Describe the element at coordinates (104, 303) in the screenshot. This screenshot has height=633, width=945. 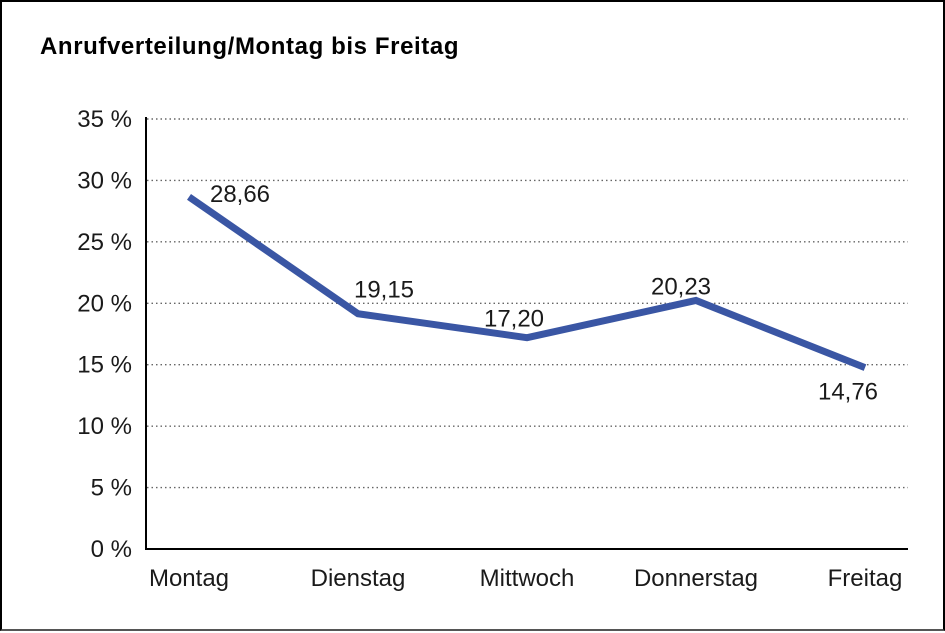
I see `y-tick-label: 20 %` at that location.